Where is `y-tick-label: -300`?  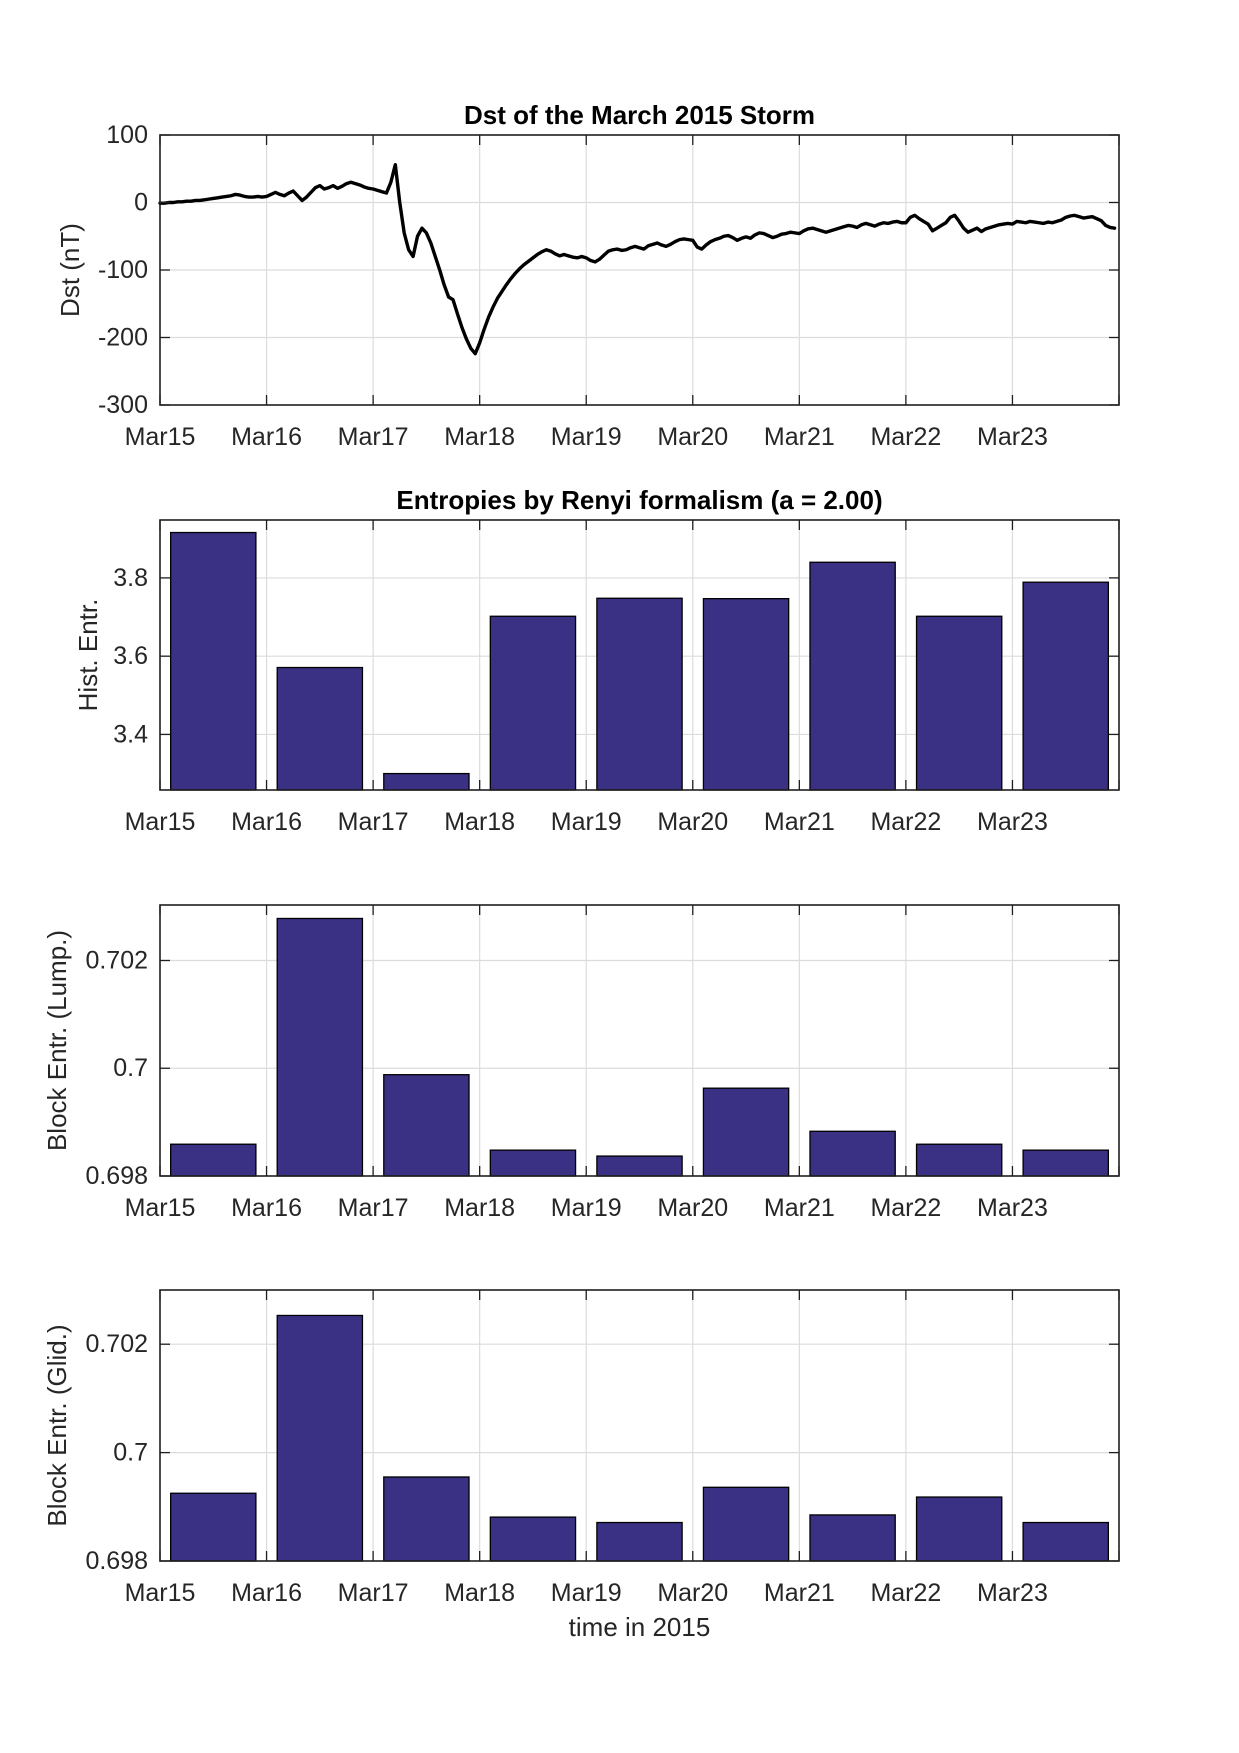
y-tick-label: -300 is located at coordinates (123, 405).